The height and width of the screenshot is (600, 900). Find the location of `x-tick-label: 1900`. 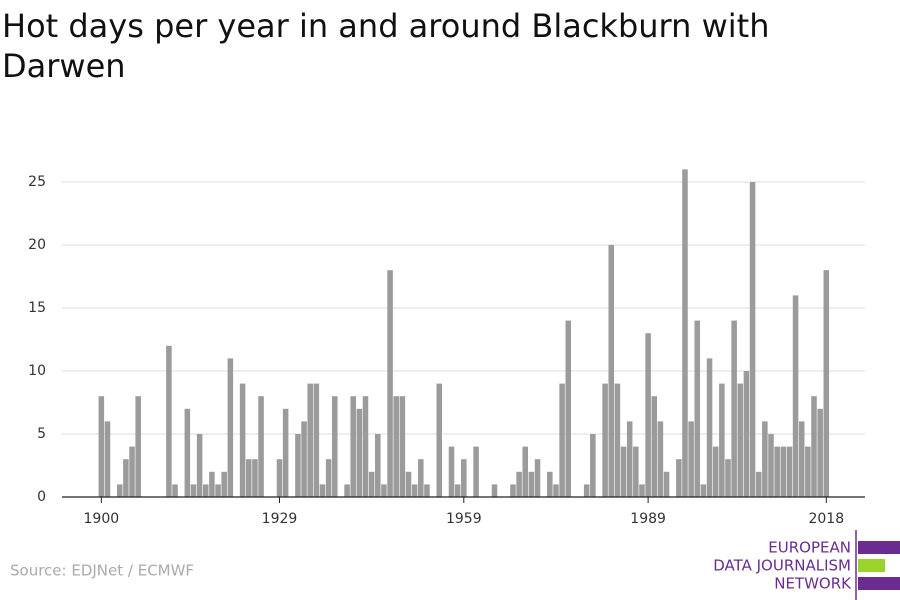

x-tick-label: 1900 is located at coordinates (102, 519).